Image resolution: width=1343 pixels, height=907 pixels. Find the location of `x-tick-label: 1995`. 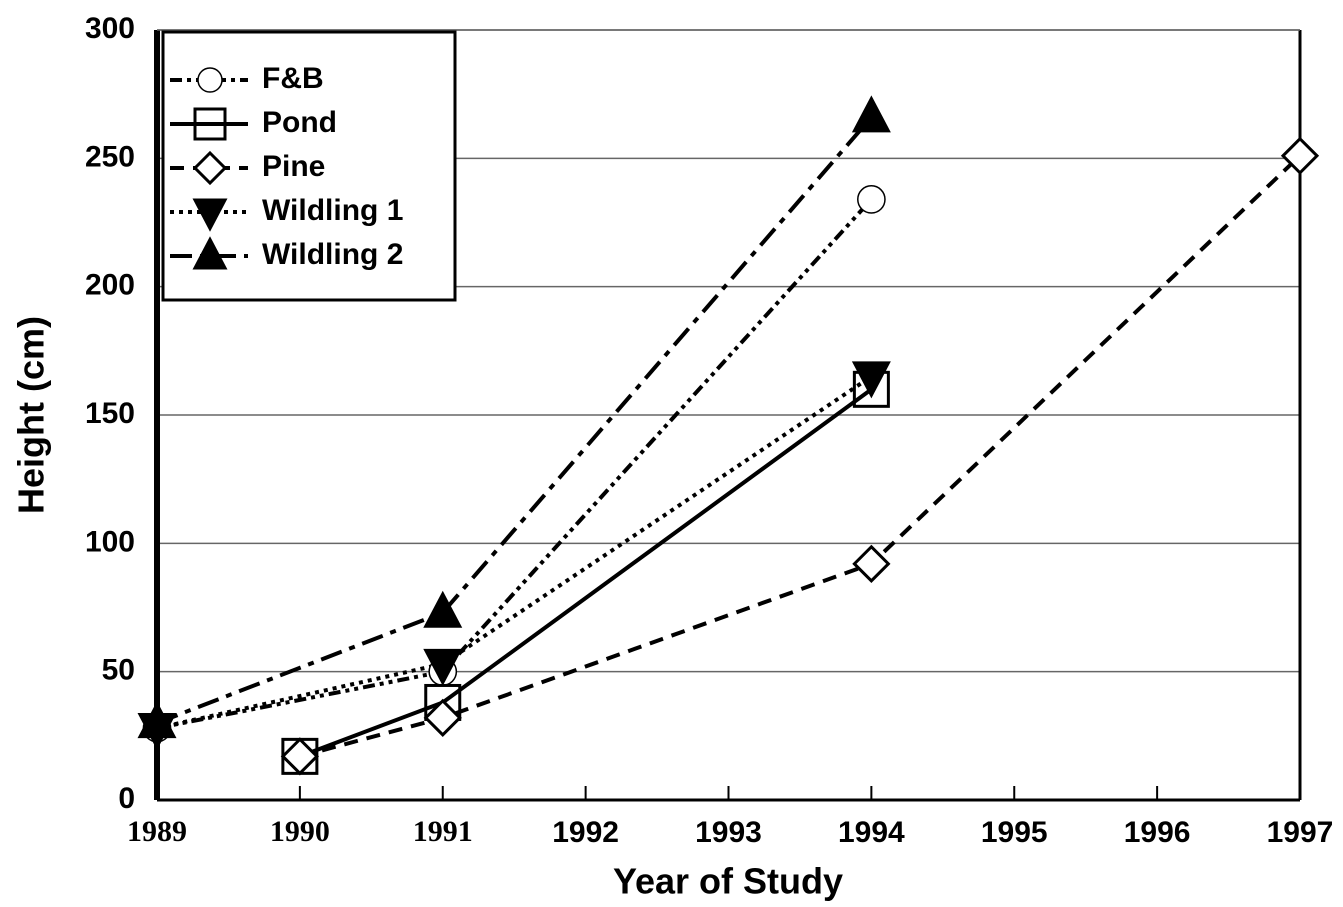

x-tick-label: 1995 is located at coordinates (1014, 832).